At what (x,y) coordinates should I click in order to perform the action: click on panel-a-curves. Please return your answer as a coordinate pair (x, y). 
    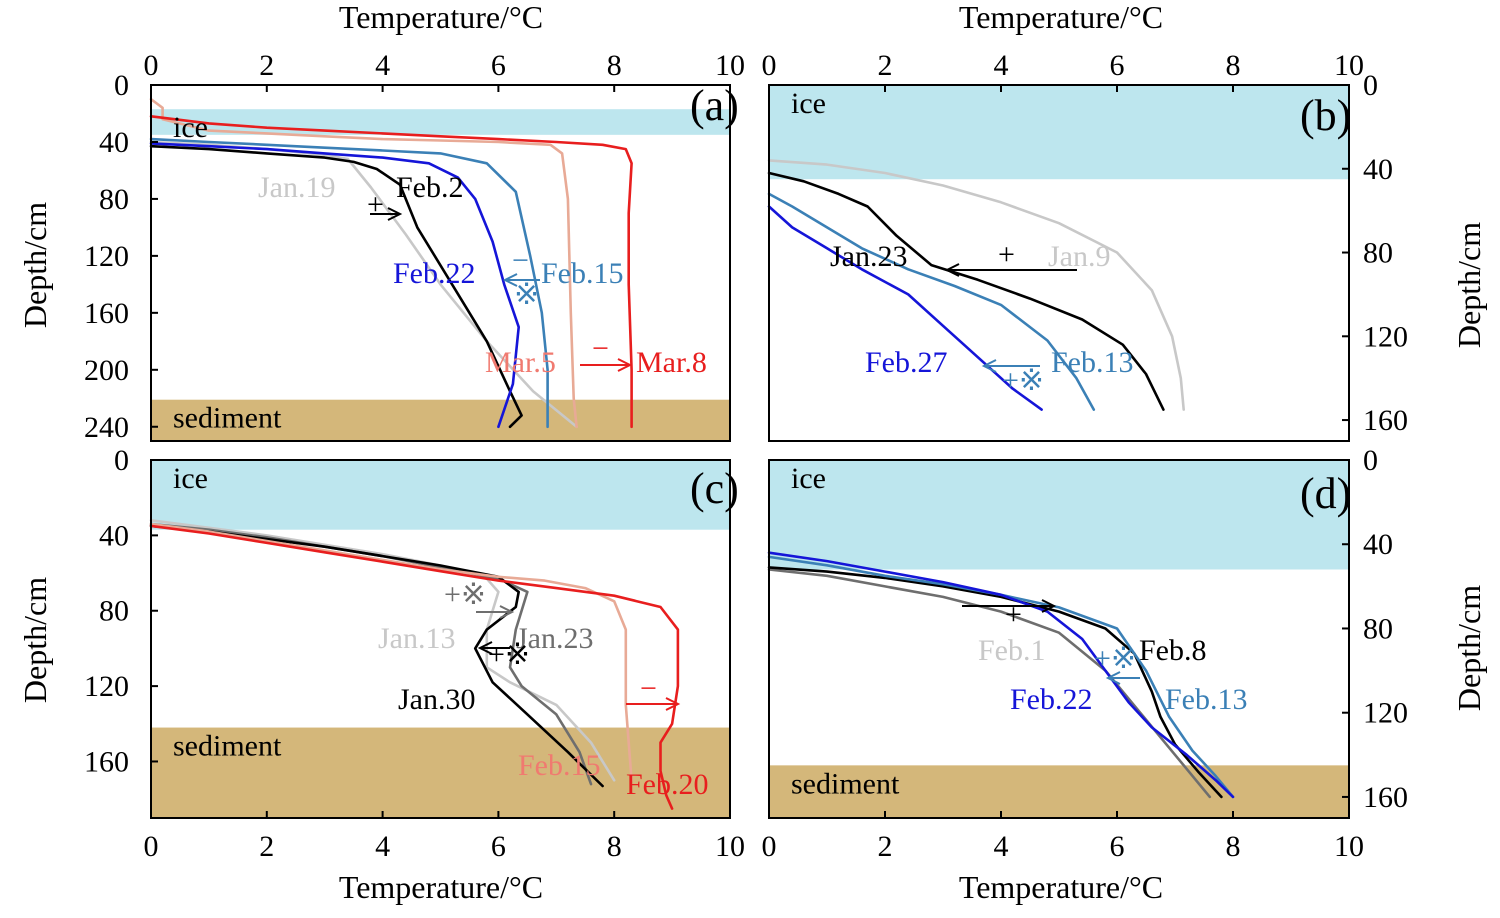
    Looking at the image, I should click on (391, 263).